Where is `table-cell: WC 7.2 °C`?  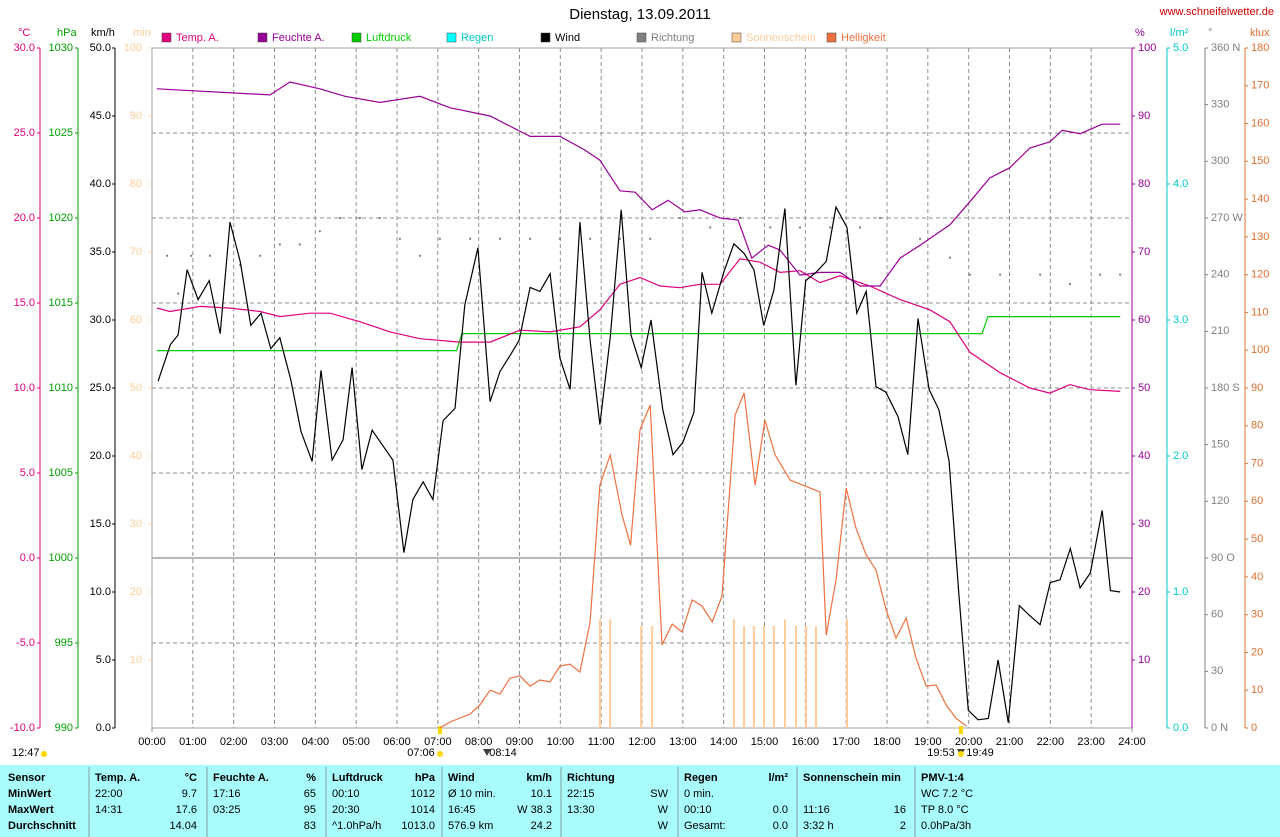
table-cell: WC 7.2 °C is located at coordinates (947, 794).